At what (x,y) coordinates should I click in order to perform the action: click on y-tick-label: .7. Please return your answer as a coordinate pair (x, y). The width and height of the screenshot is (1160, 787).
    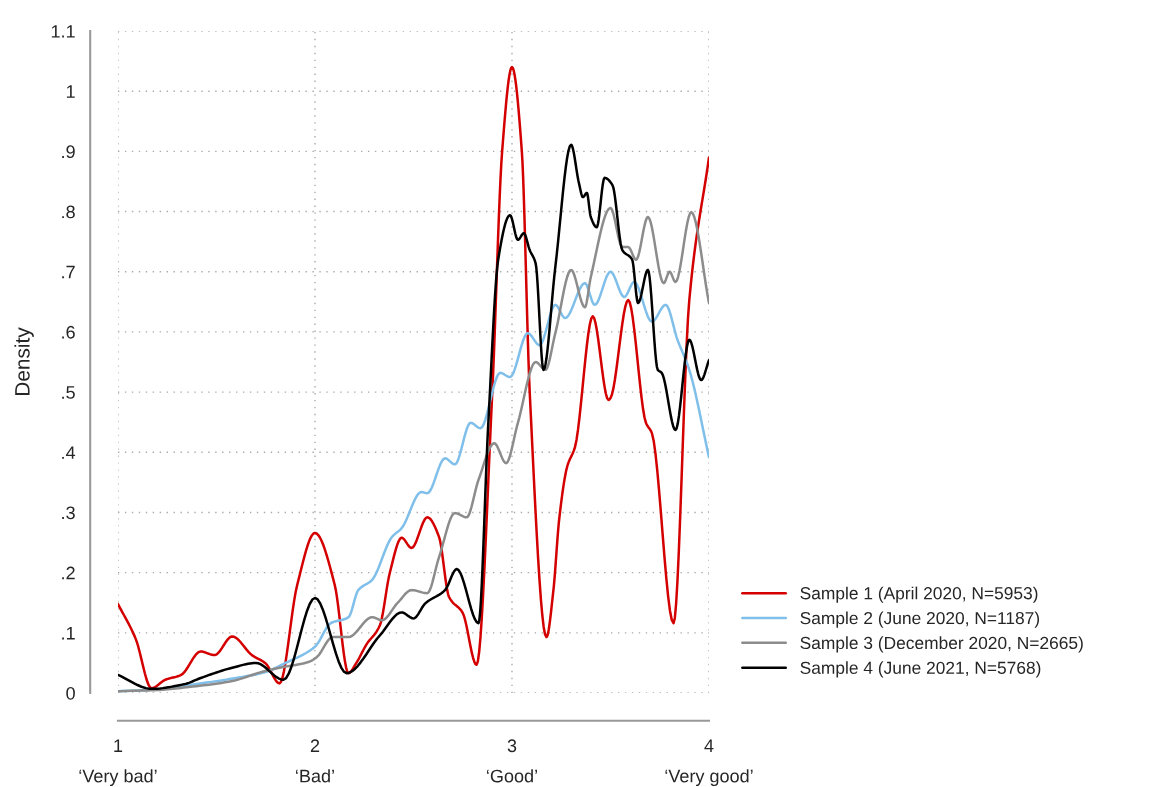
    Looking at the image, I should click on (68, 272).